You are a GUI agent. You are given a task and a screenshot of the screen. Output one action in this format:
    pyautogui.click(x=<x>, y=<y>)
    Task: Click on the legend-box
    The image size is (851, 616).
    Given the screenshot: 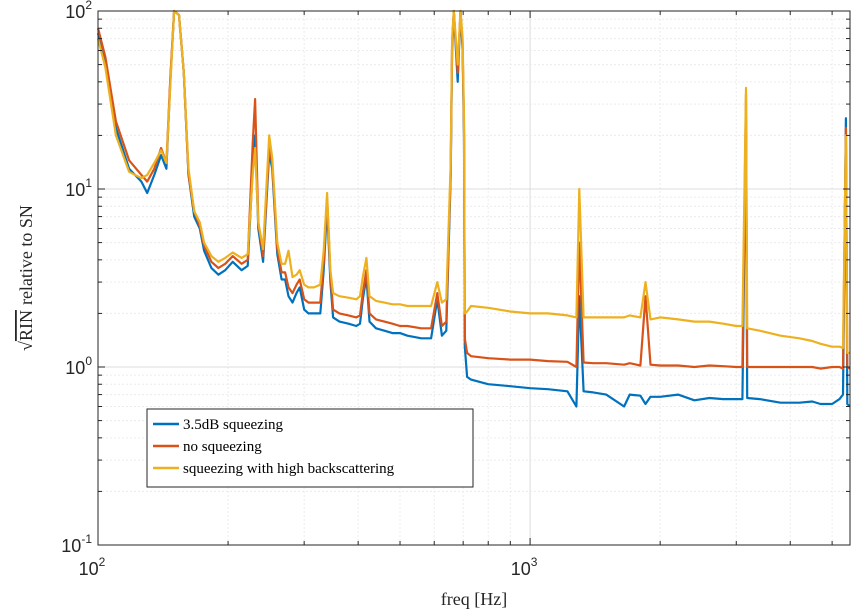 What is the action you would take?
    pyautogui.click(x=310, y=448)
    